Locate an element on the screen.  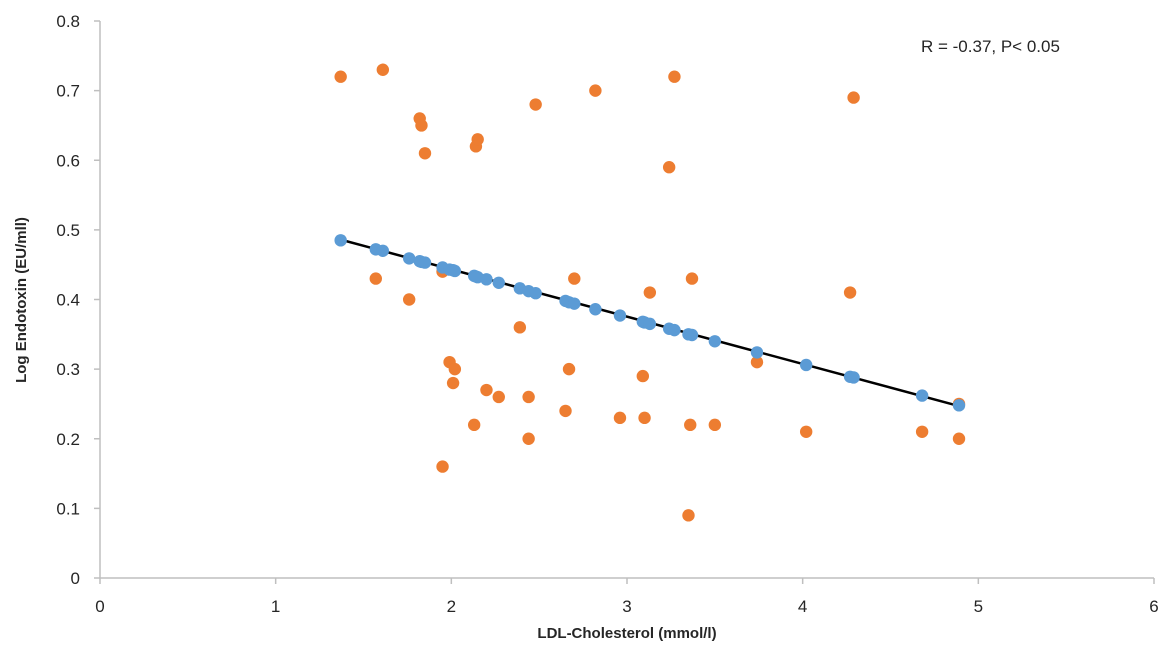
x-tick-label: 3 is located at coordinates (626, 606).